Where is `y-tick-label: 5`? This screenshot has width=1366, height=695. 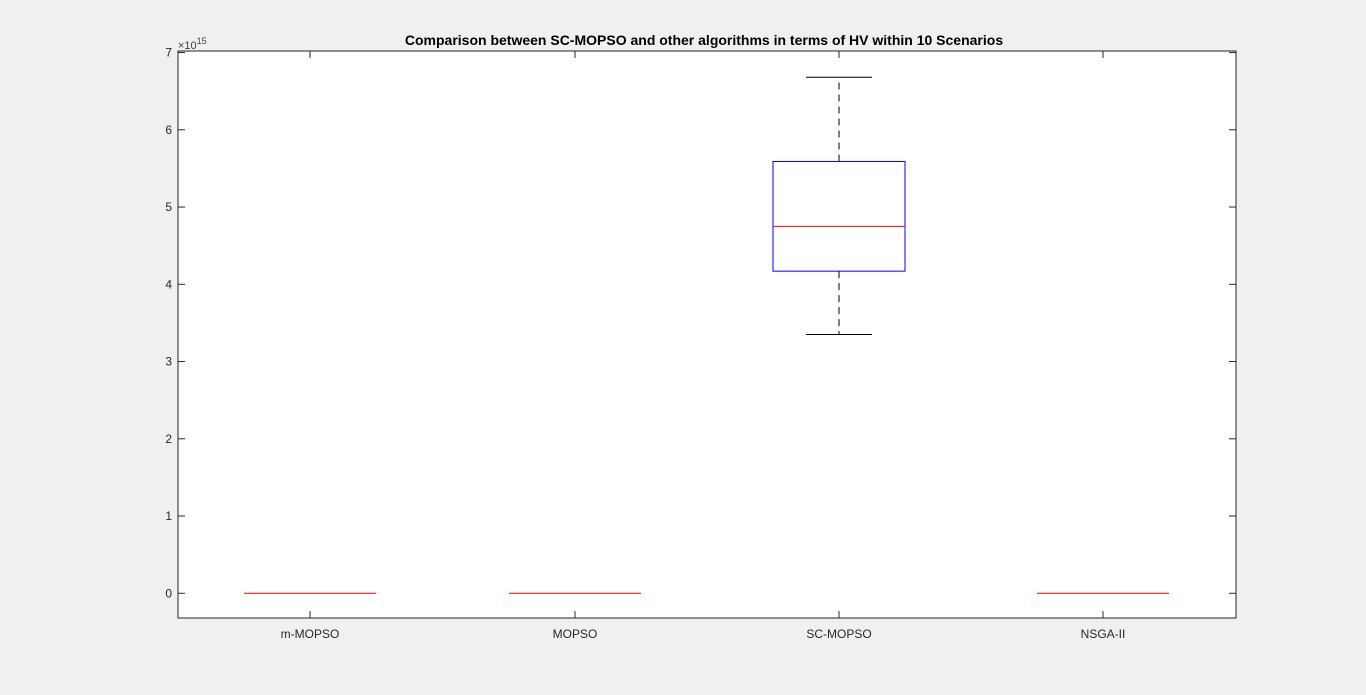 y-tick-label: 5 is located at coordinates (168, 207).